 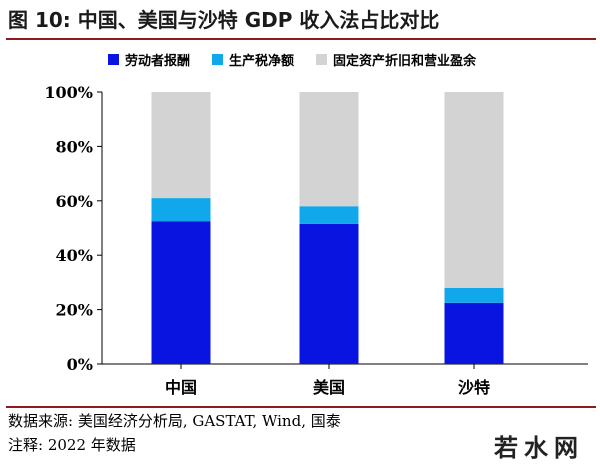 I want to click on chart-legend: 劳动者报酬 生产税净额 固定资产折旧和营业盈余, so click(x=303, y=59).